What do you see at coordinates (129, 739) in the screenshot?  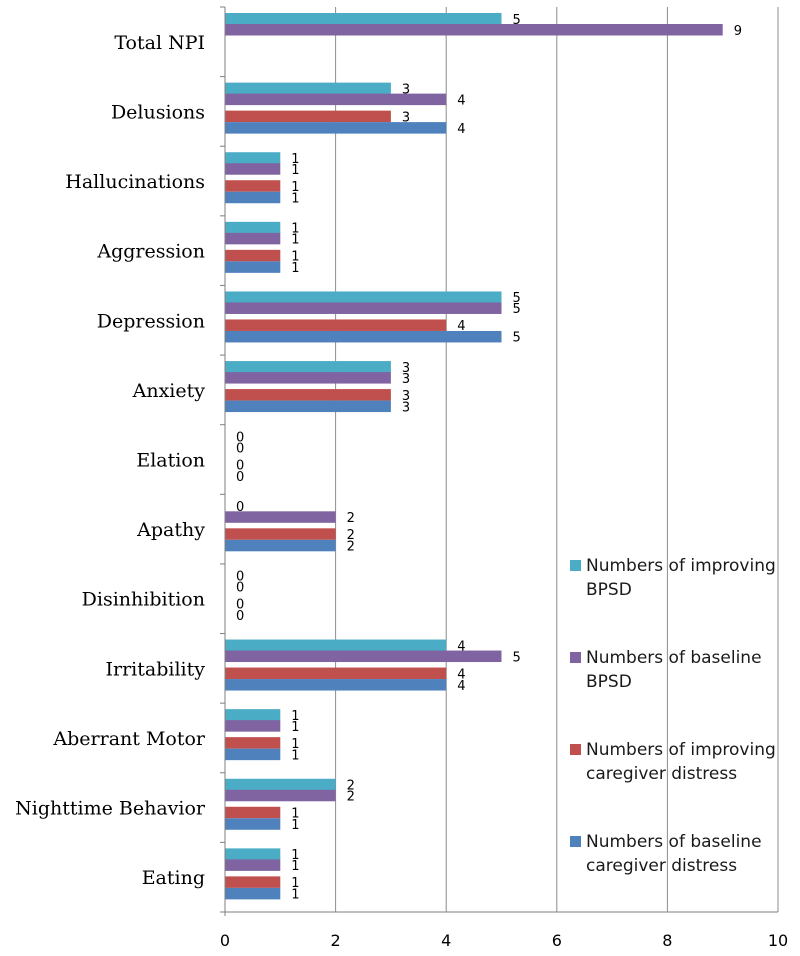 I see `category-label: Aberrant Motor` at bounding box center [129, 739].